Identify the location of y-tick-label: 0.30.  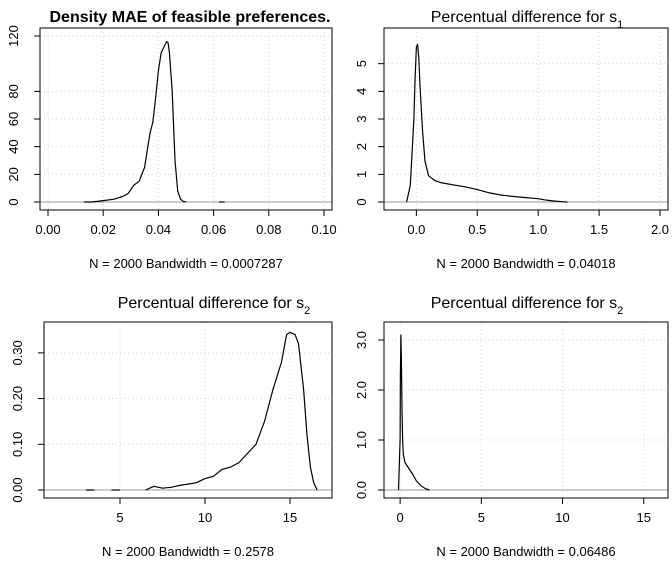
(17, 352).